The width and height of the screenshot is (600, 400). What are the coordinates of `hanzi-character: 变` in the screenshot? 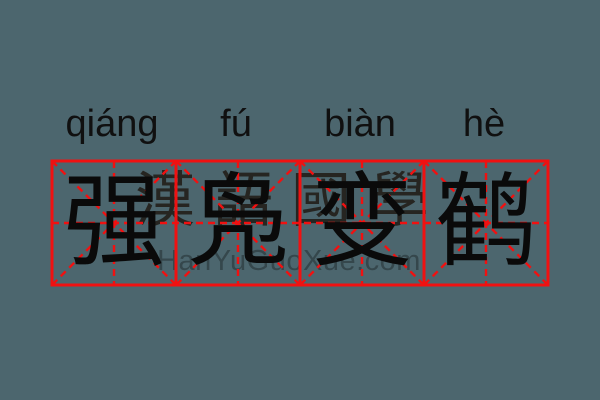 It's located at (362, 222).